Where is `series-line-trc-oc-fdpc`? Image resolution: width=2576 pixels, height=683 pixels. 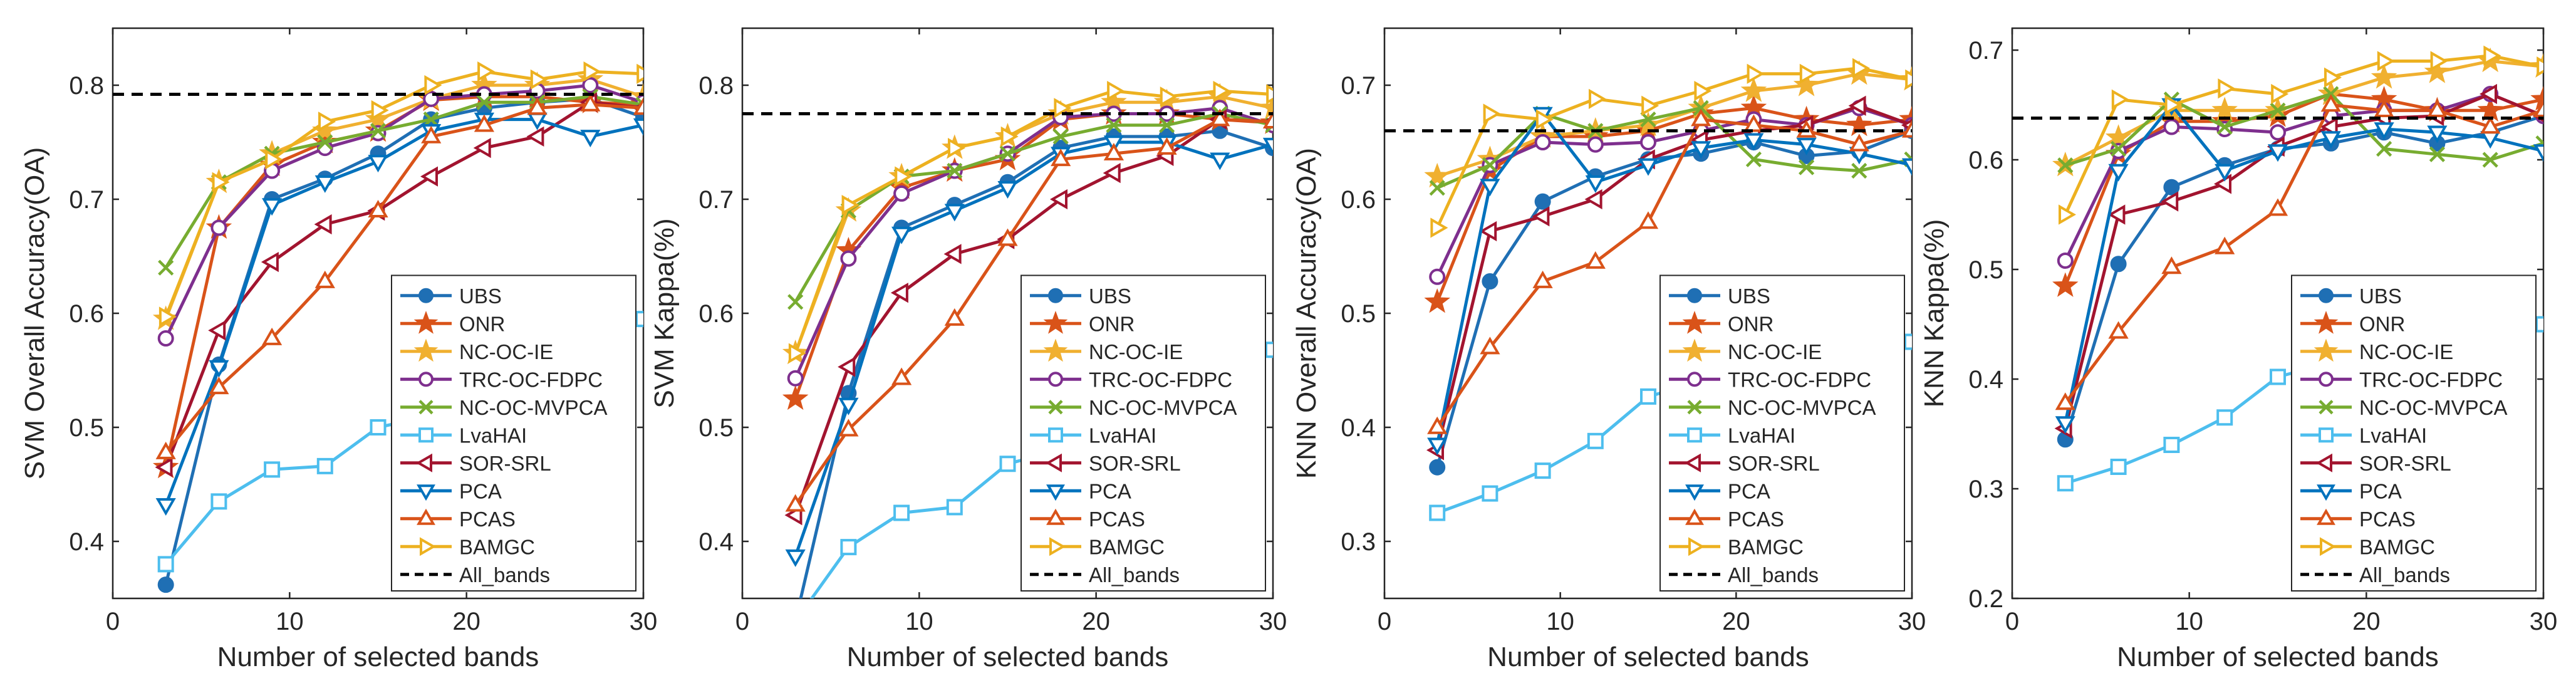 series-line-trc-oc-fdpc is located at coordinates (403, 211).